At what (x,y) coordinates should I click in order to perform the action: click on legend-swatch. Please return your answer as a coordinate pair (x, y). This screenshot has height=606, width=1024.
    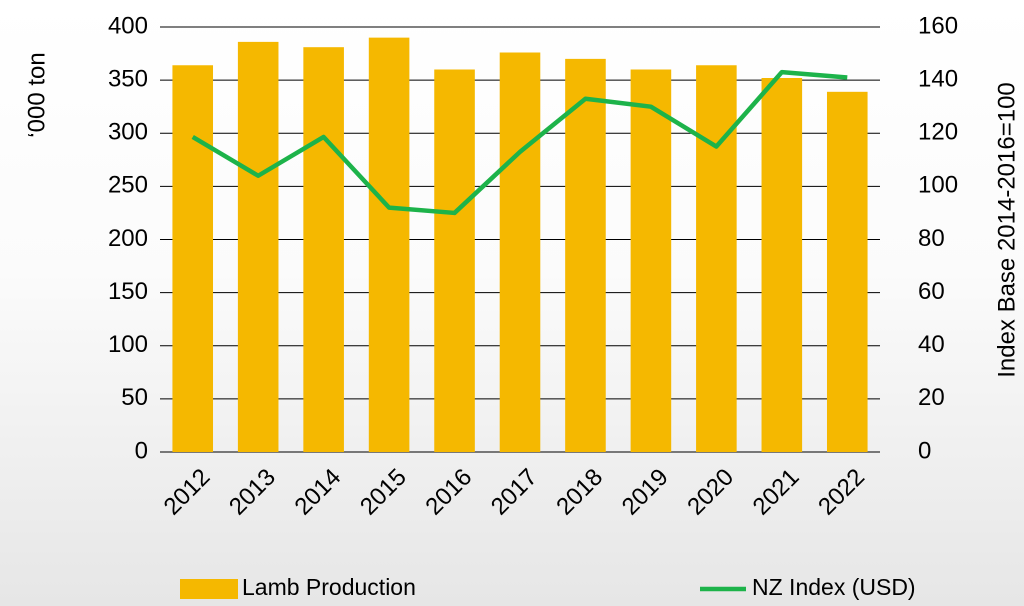
    Looking at the image, I should click on (209, 589).